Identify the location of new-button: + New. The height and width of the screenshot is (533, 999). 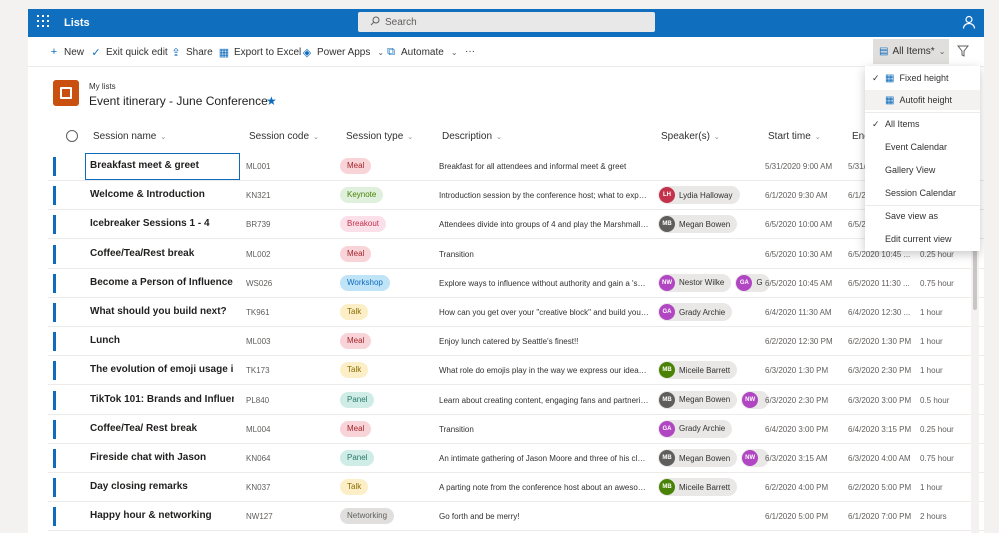
(66, 52).